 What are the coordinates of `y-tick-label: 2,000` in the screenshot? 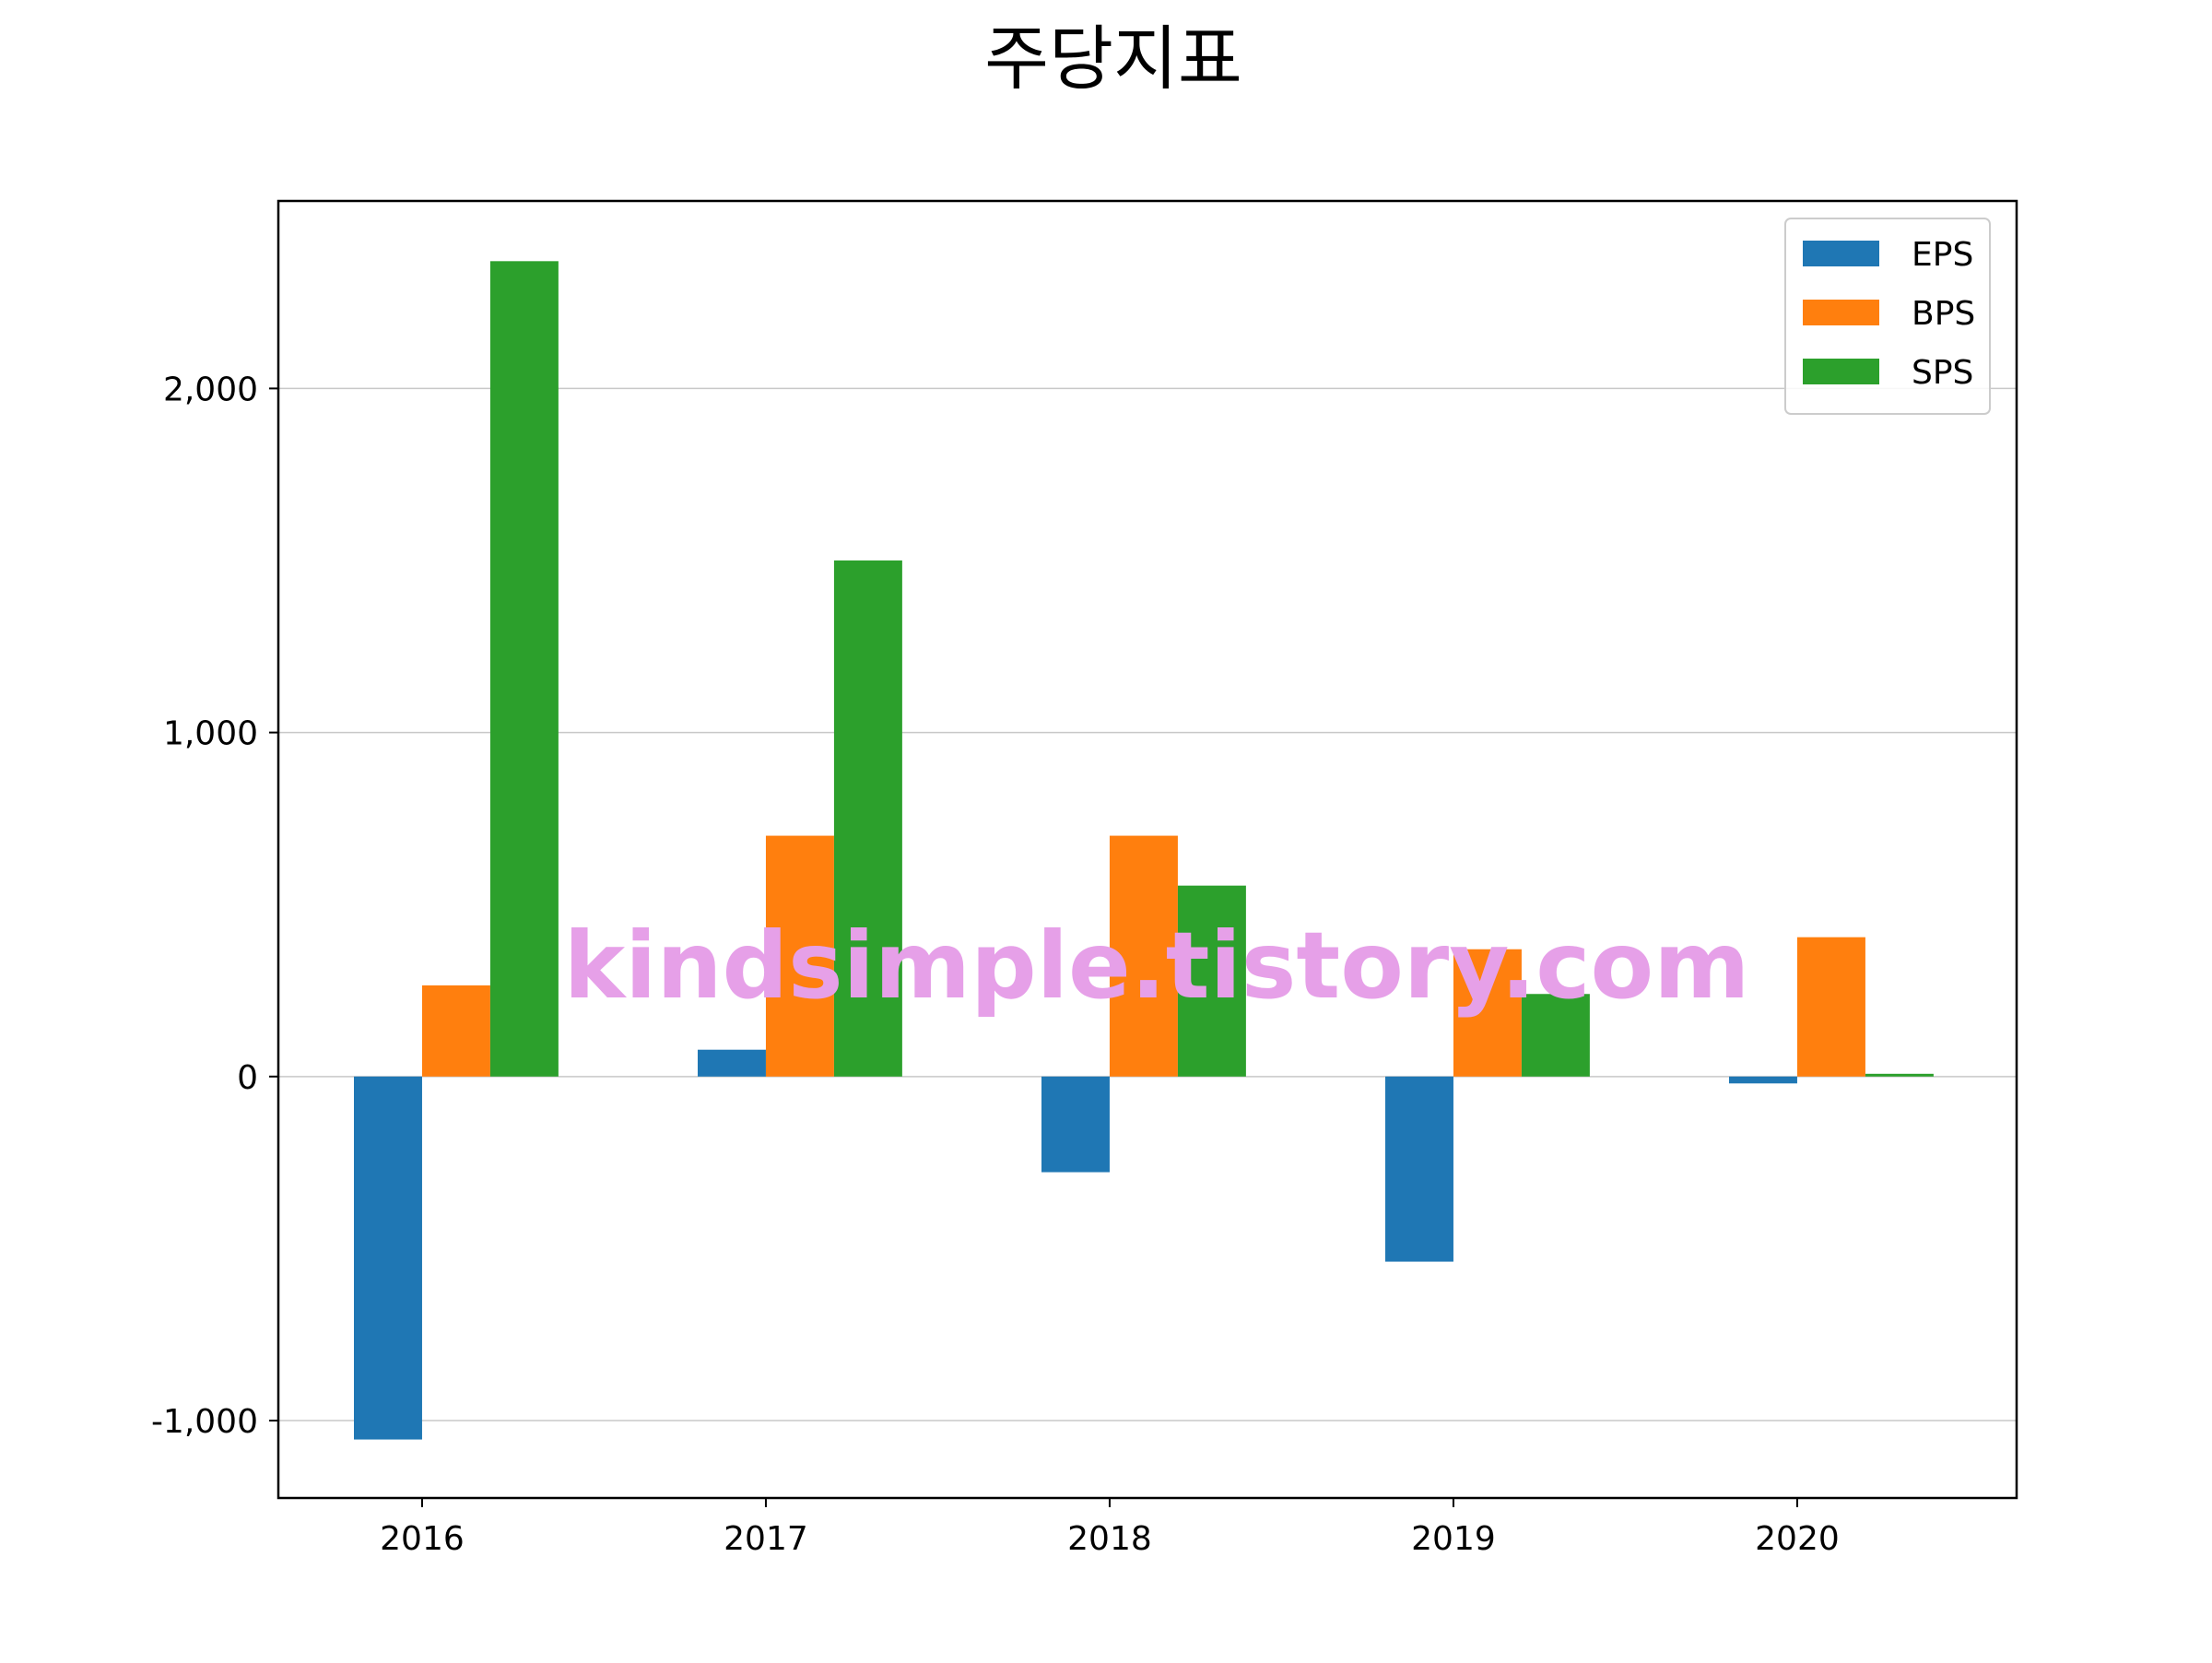 It's located at (210, 389).